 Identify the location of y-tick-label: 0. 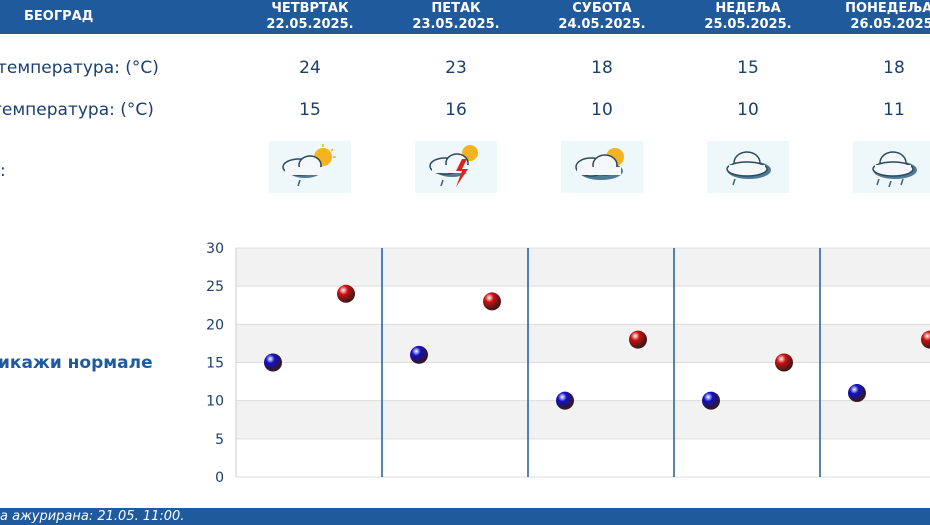
(219, 478).